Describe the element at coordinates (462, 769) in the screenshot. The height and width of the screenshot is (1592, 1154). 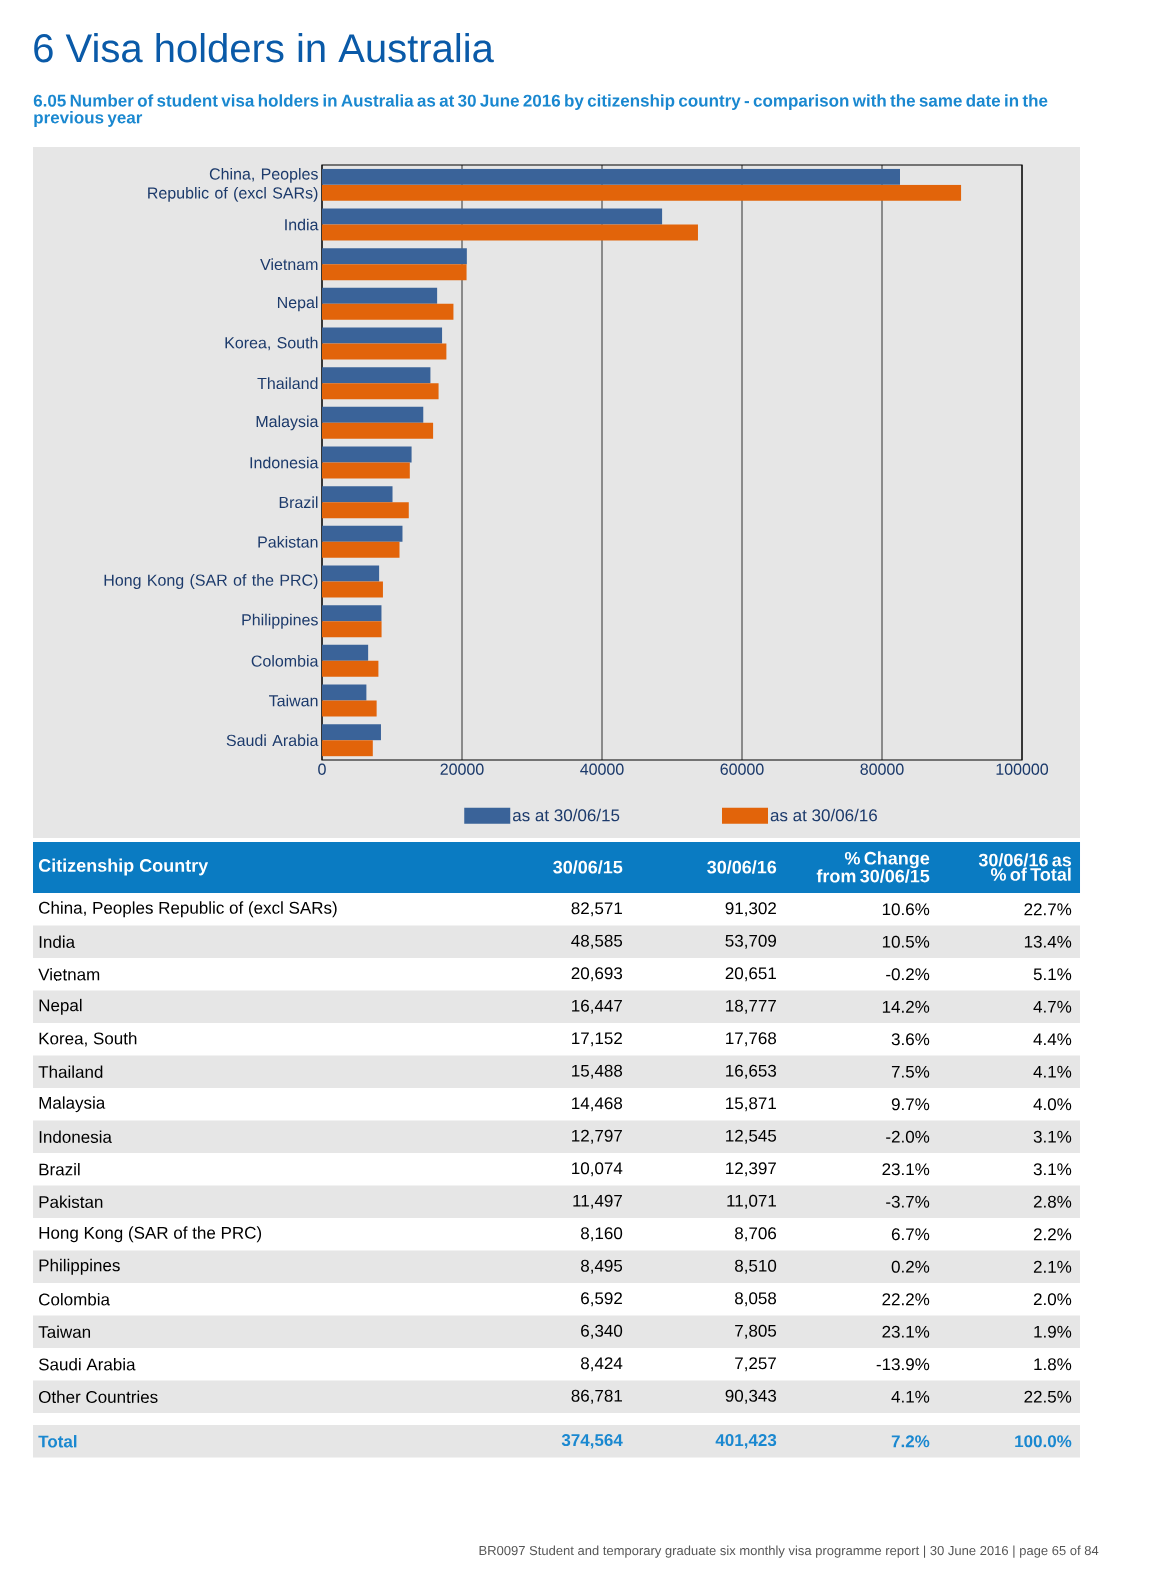
I see `x-tick-label: 20000` at that location.